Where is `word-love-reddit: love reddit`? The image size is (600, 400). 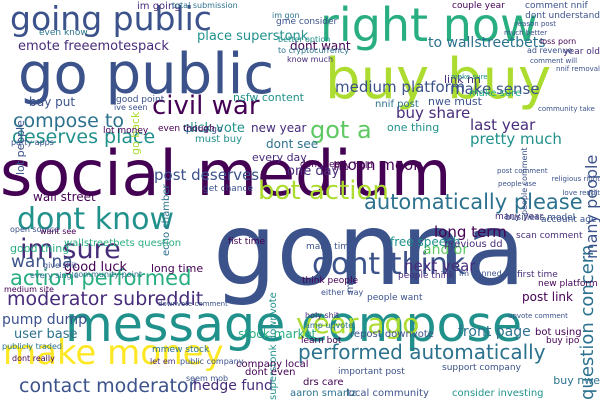
word-love-reddit: love reddit is located at coordinates (581, 193).